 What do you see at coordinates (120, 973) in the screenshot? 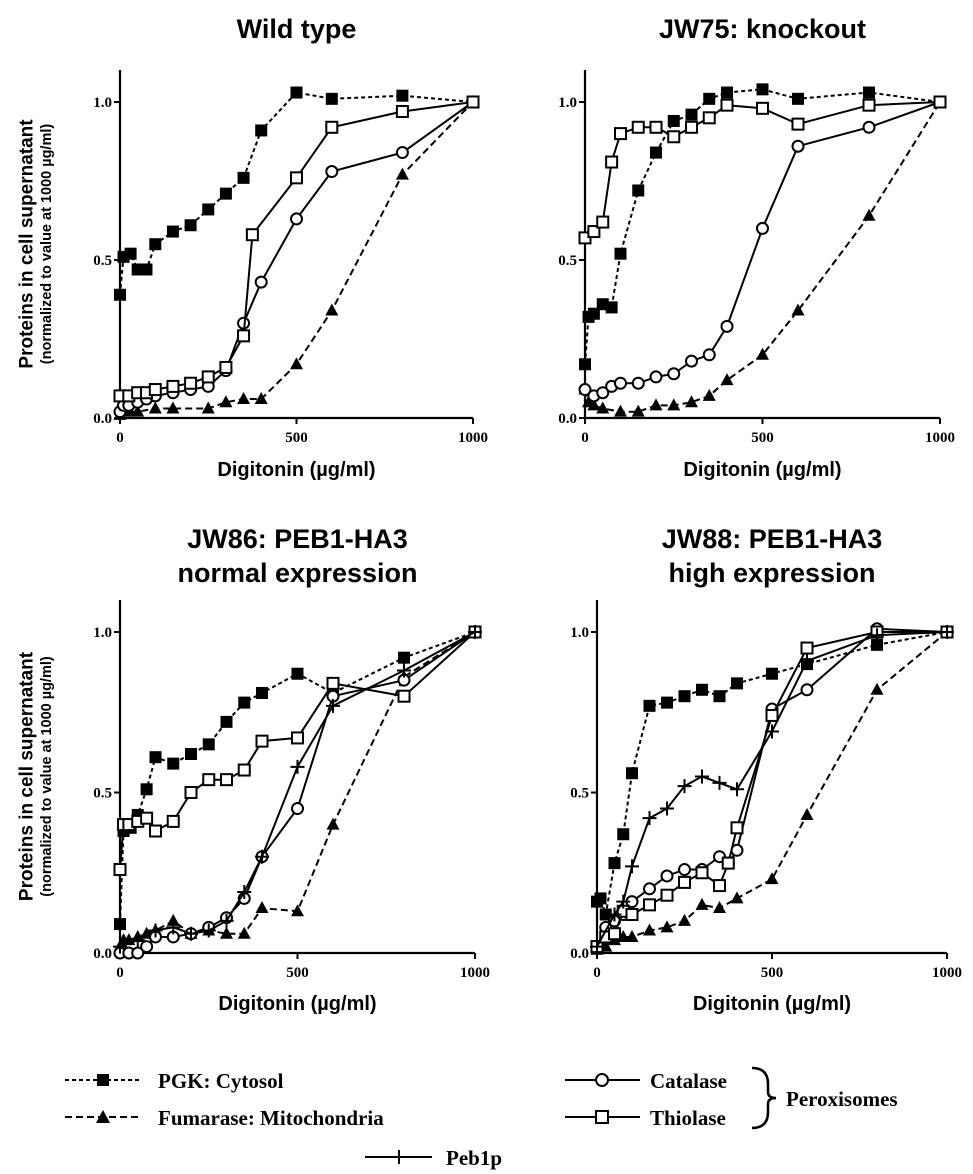
I see `x-tick-label: 0` at bounding box center [120, 973].